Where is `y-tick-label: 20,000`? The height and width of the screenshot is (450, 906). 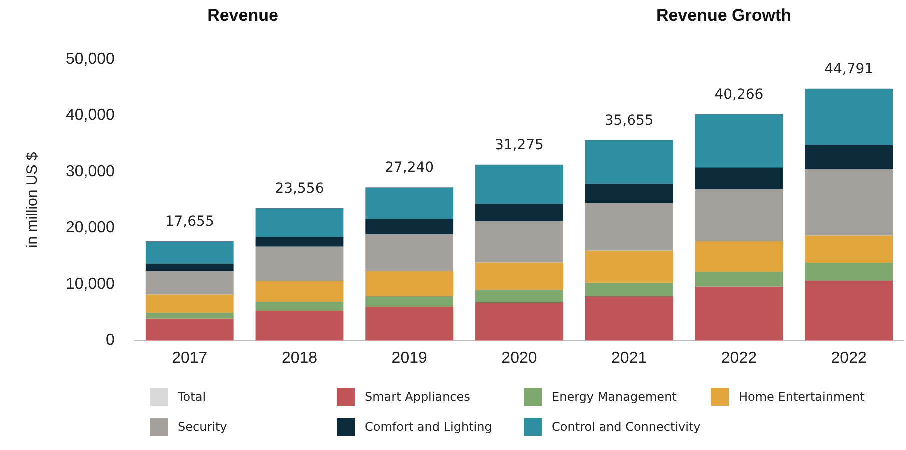 y-tick-label: 20,000 is located at coordinates (91, 228).